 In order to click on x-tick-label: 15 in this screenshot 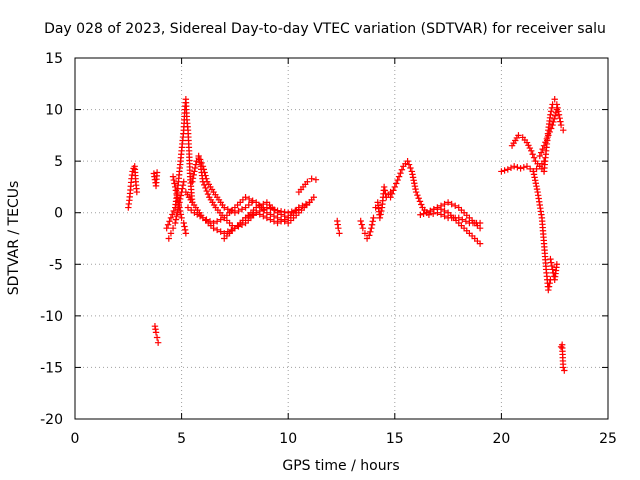, I will do `click(395, 439)`.